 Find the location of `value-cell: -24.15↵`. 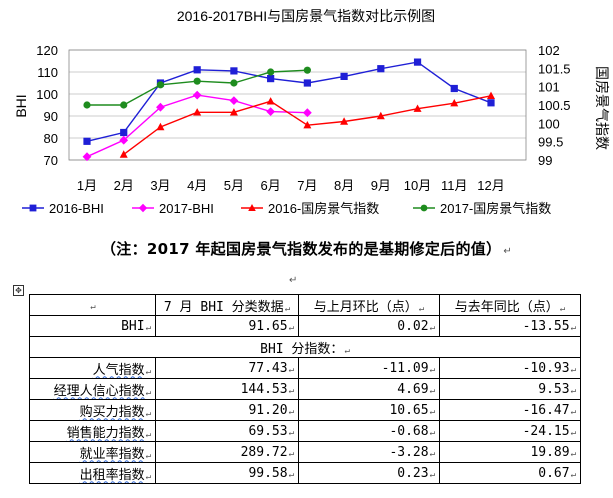

value-cell: -24.15↵ is located at coordinates (510, 431).